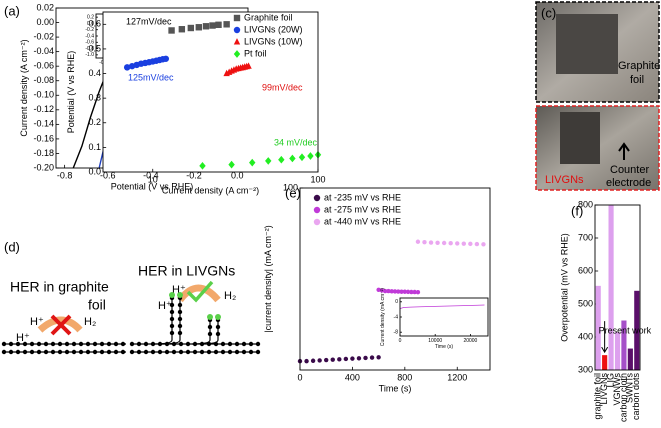  What do you see at coordinates (442, 307) in the screenshot?
I see `series-line` at bounding box center [442, 307].